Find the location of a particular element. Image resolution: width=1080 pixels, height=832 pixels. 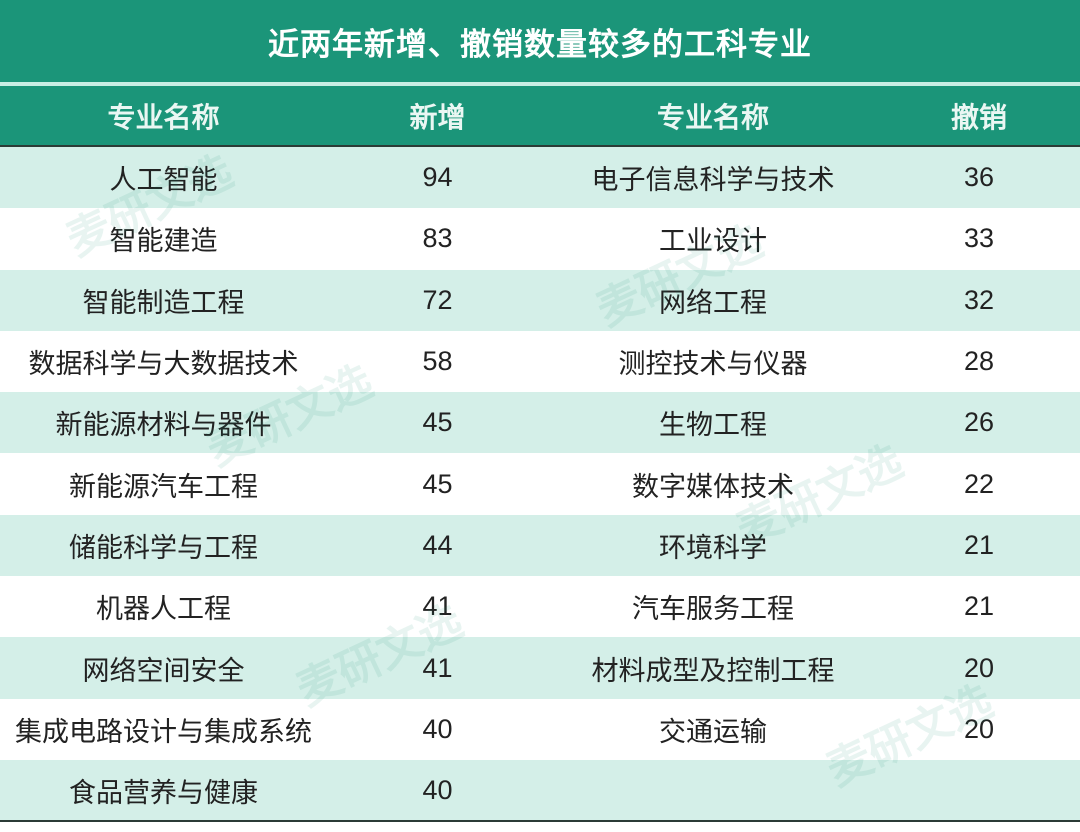

cell-major-removed: 汽车服务工程 is located at coordinates (713, 609).